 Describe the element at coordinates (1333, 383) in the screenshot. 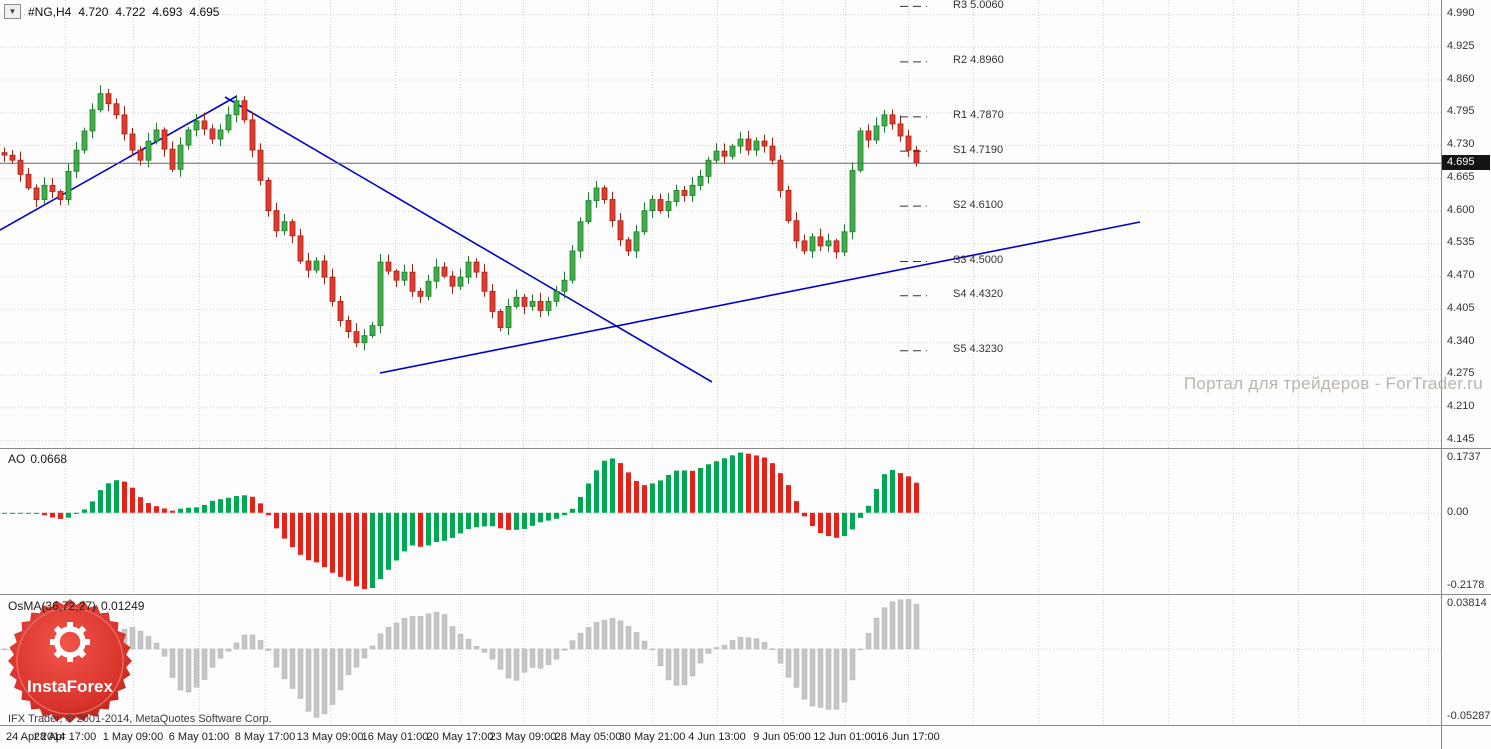

I see `watermark-text: Портал для трейдеров - ForTrader.ru` at that location.